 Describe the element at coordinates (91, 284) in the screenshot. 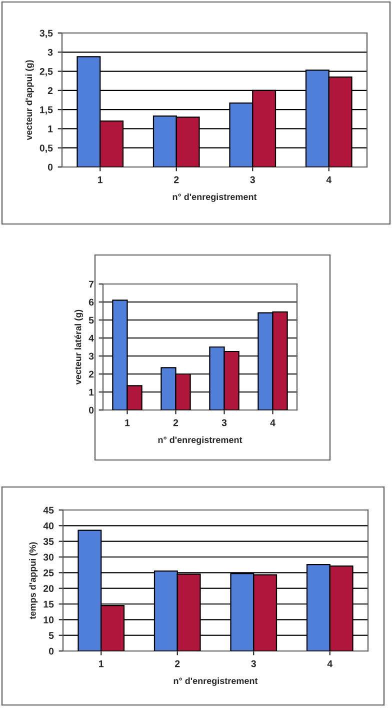

I see `y-tick-label: 7` at that location.